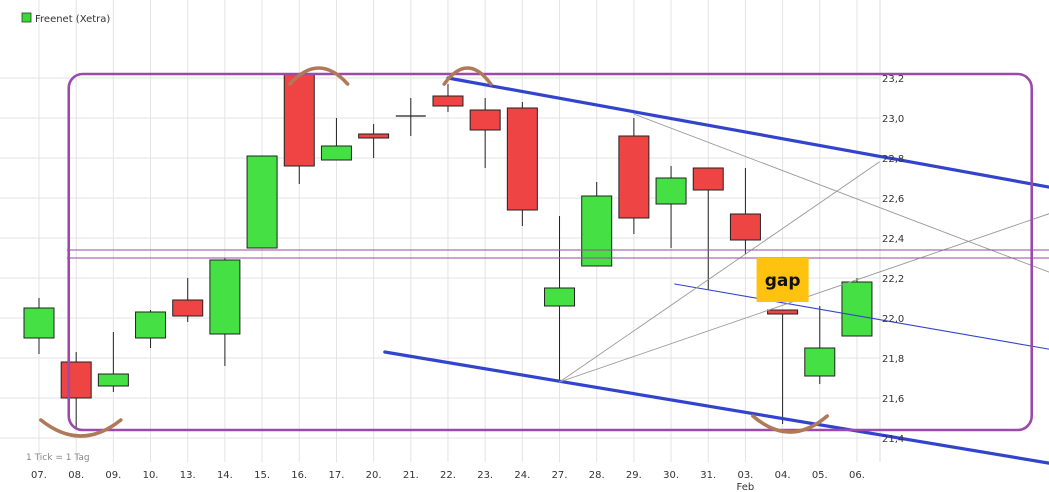  I want to click on y-tick-label: 21,6, so click(893, 399).